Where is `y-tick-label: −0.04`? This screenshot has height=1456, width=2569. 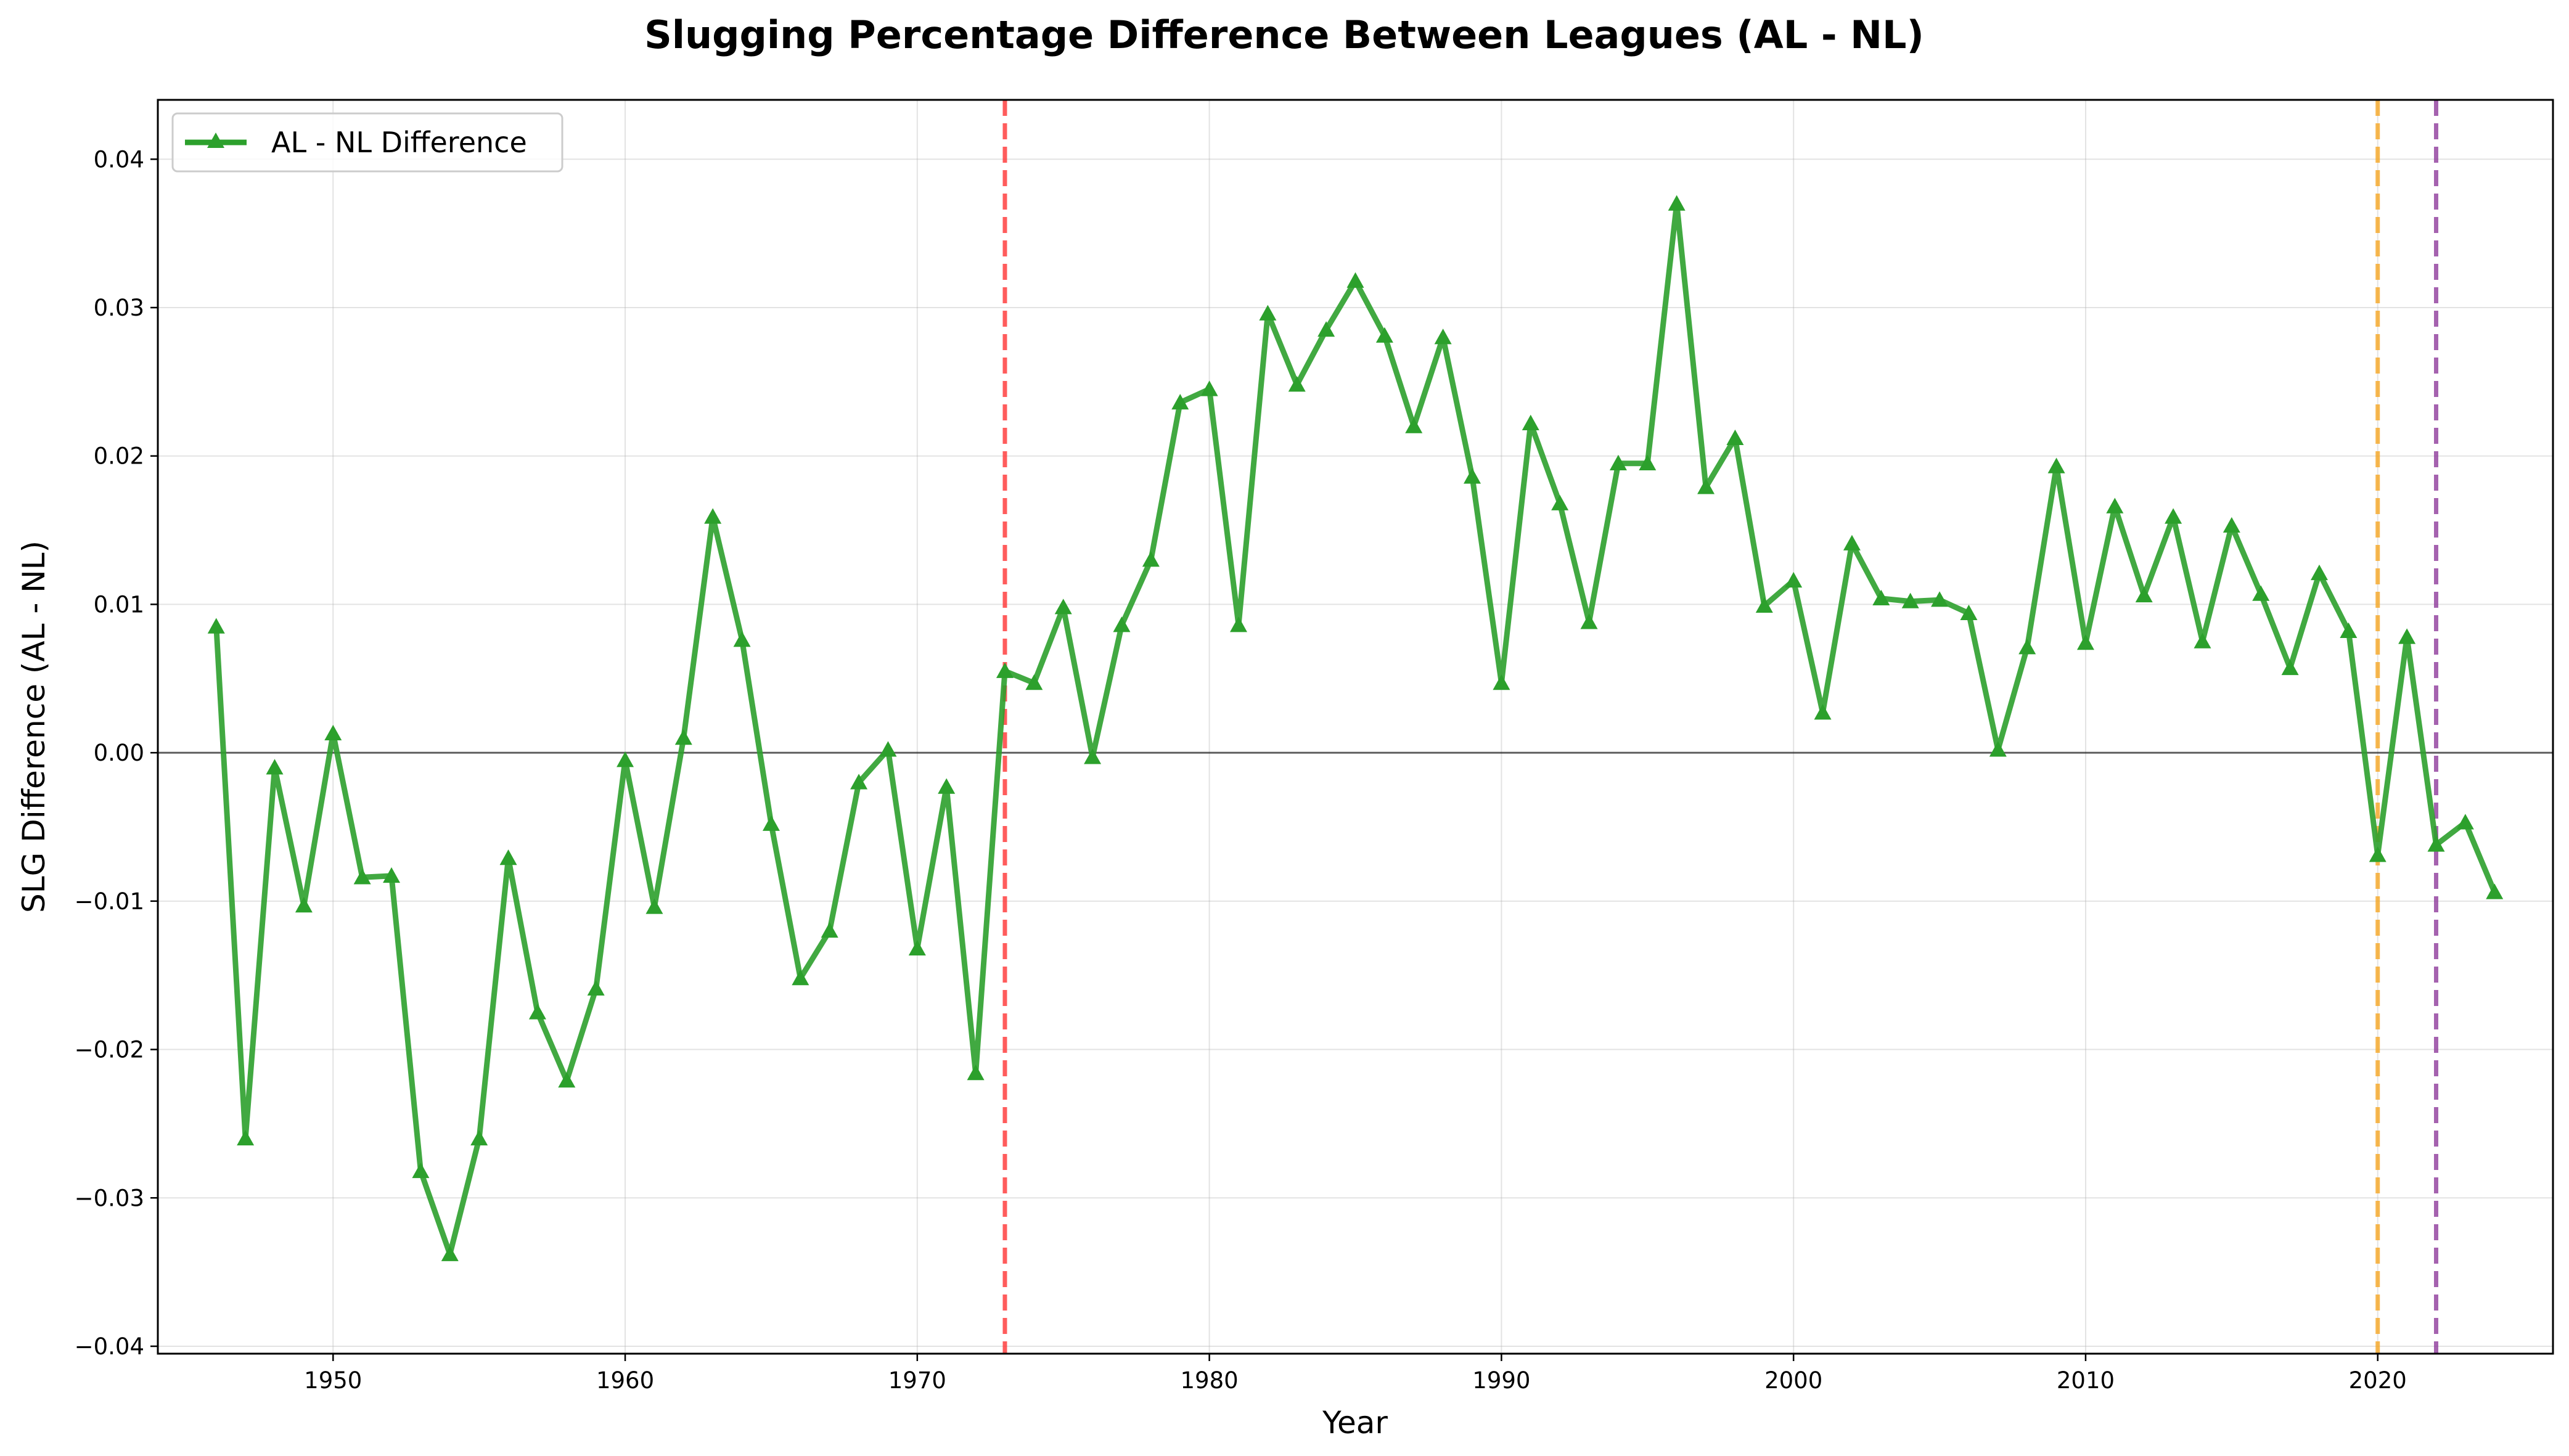
y-tick-label: −0.04 is located at coordinates (109, 1347).